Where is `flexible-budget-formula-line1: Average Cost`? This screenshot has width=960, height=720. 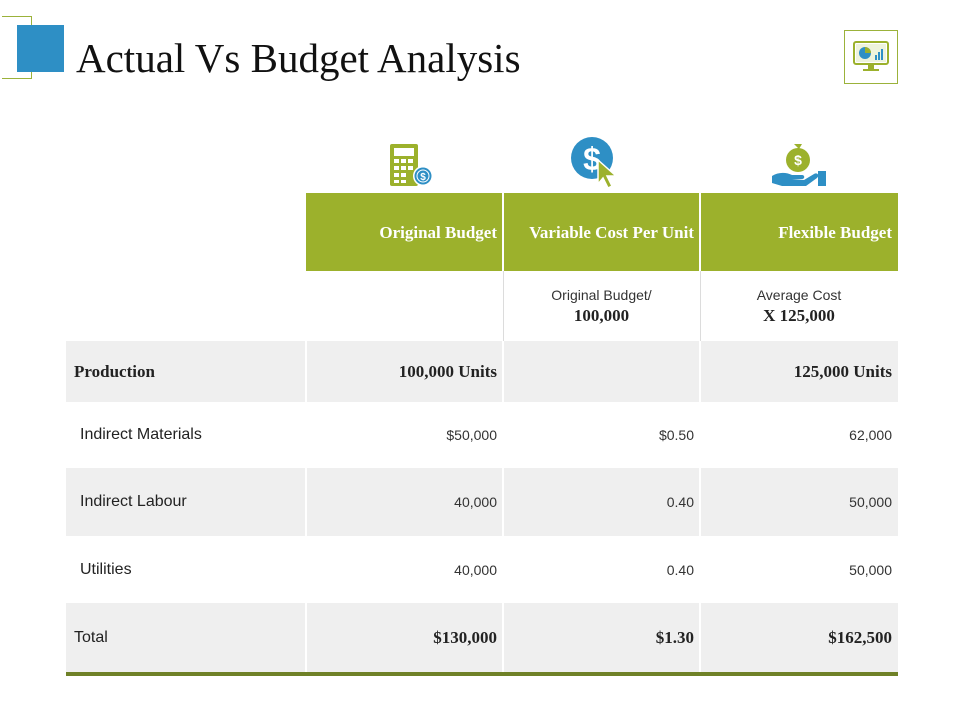
flexible-budget-formula-line1: Average Cost is located at coordinates (799, 295).